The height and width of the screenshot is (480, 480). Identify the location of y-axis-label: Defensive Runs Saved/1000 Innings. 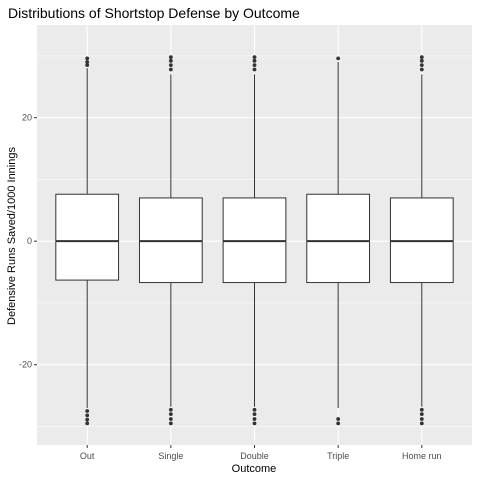
(12, 236).